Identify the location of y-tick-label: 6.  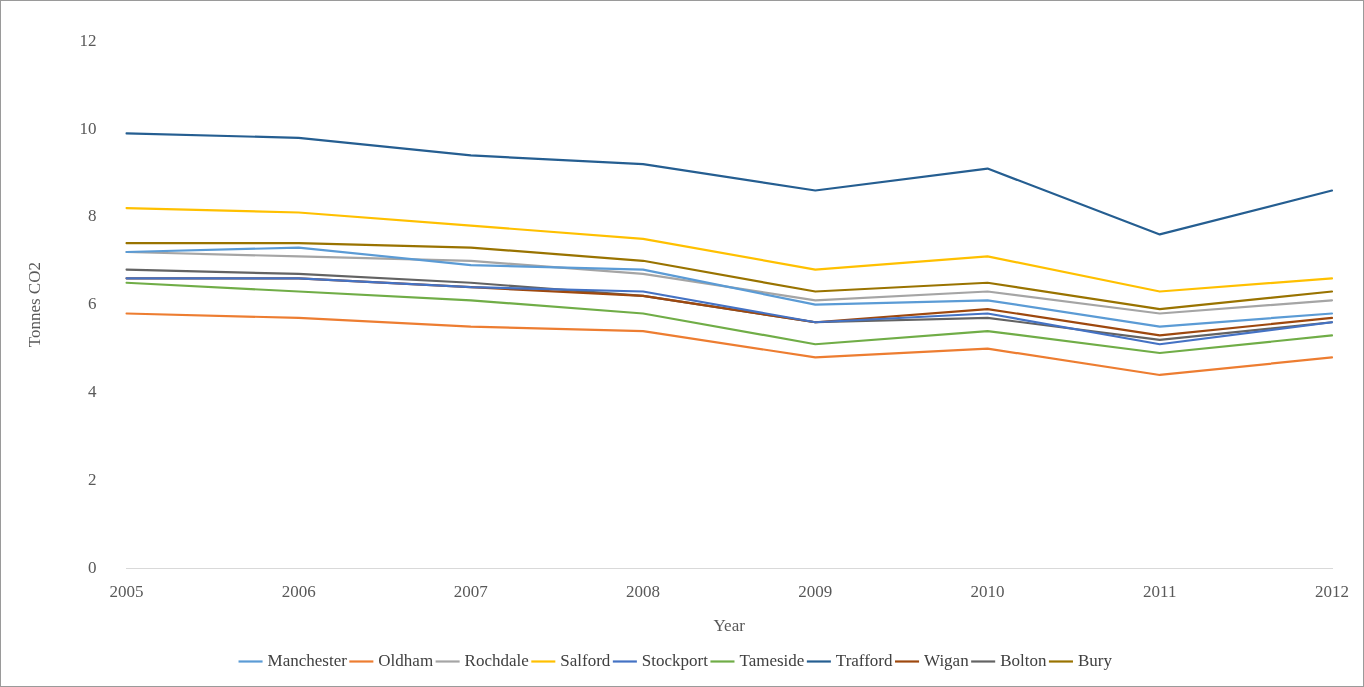
(92, 304).